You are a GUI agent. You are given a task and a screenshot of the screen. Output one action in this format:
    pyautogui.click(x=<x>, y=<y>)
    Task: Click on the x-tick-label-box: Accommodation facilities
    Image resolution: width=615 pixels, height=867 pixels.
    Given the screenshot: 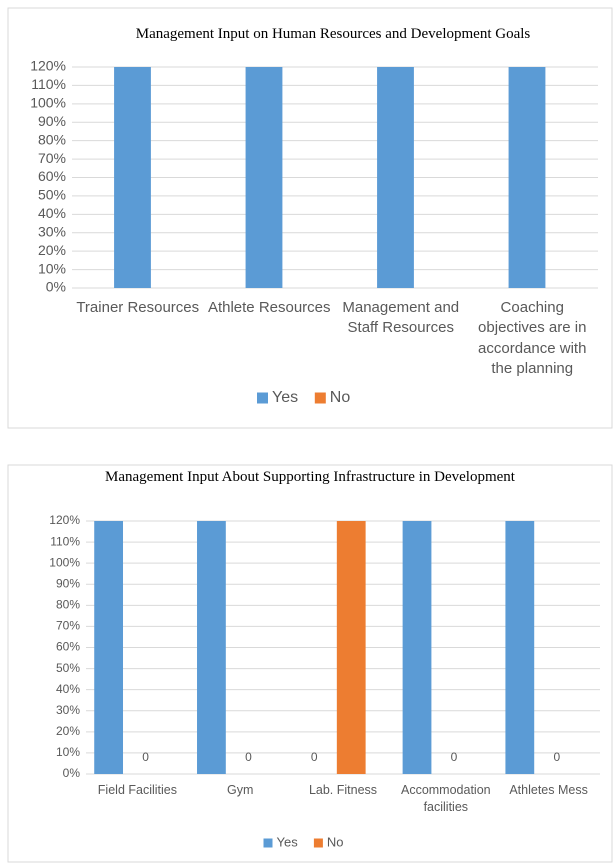 What is the action you would take?
    pyautogui.click(x=445, y=798)
    